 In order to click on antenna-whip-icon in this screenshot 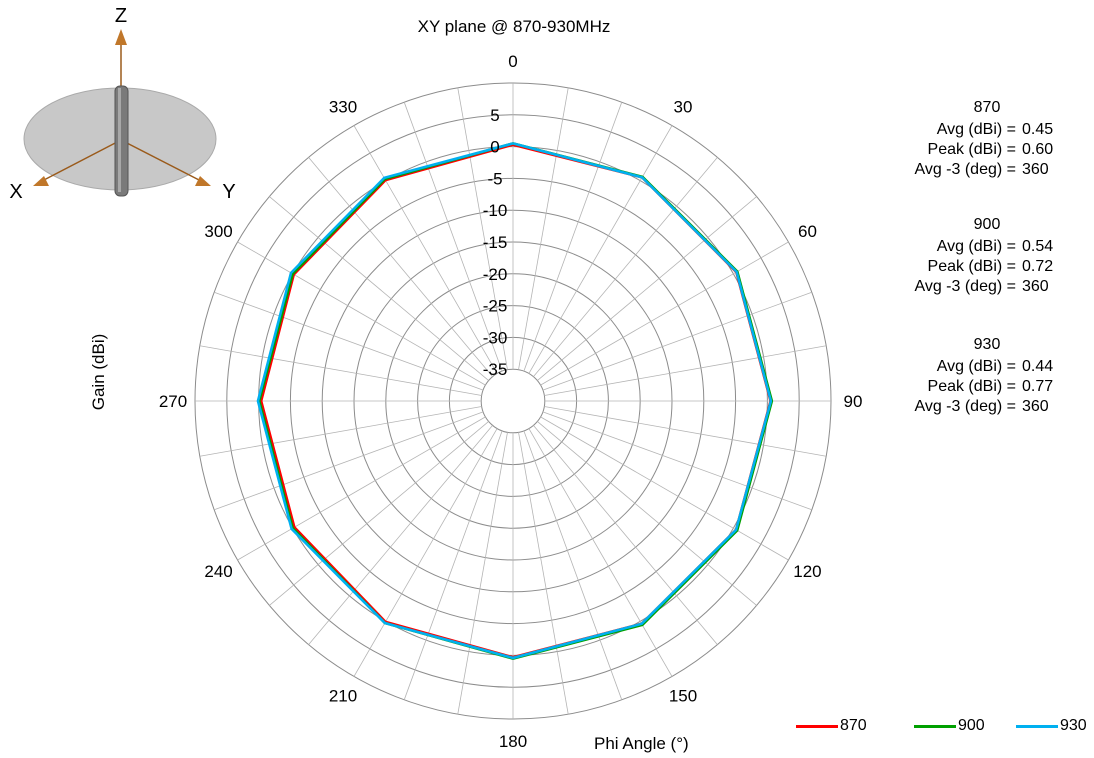, I will do `click(121, 141)`.